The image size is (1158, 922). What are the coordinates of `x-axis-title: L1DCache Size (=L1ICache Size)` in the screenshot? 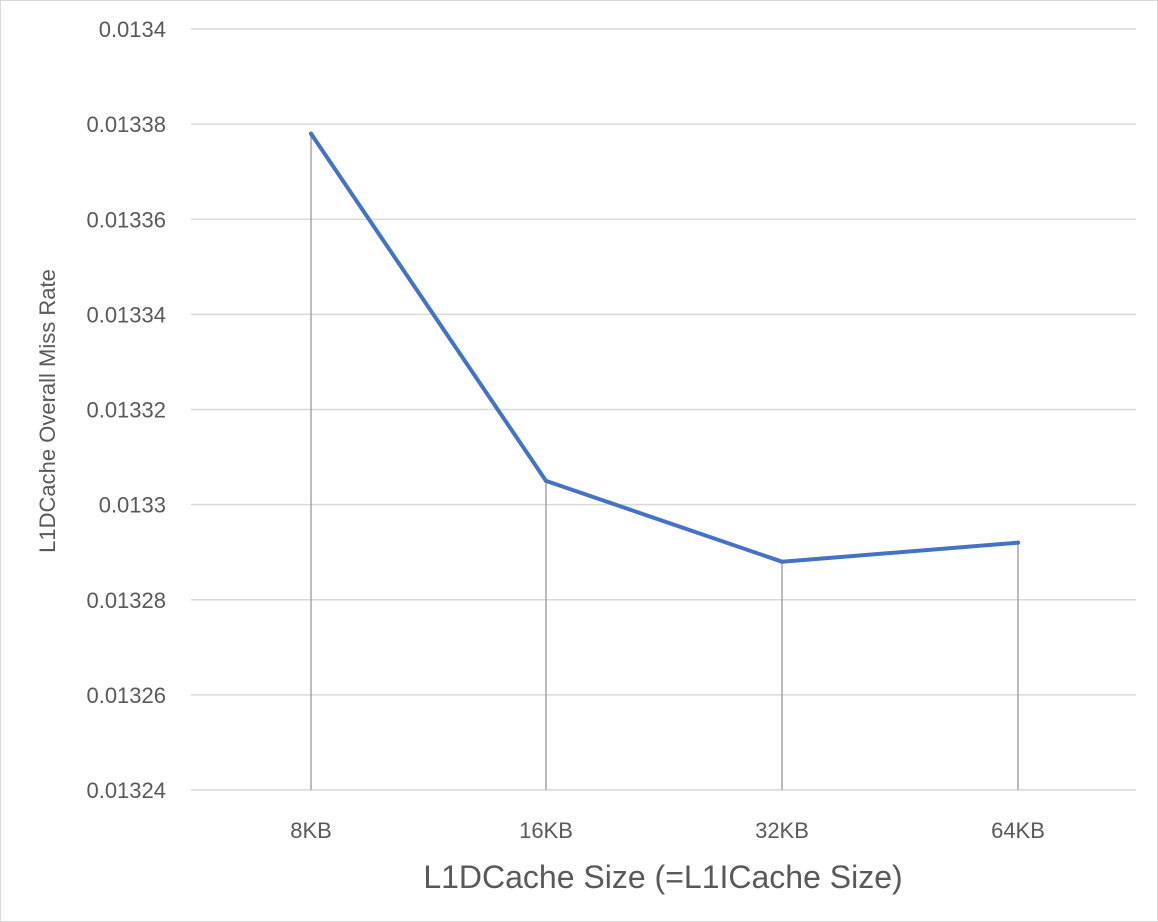 It's located at (662, 877).